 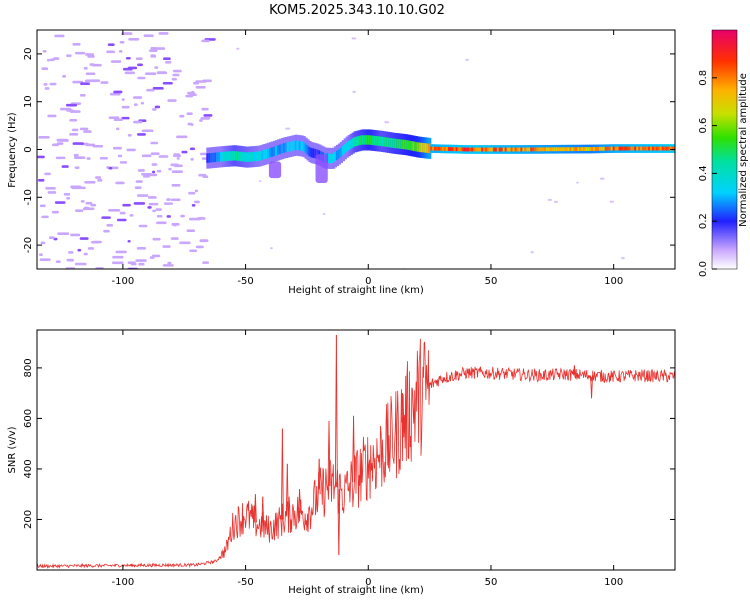 I want to click on y-tick-label: 400, so click(x=28, y=468).